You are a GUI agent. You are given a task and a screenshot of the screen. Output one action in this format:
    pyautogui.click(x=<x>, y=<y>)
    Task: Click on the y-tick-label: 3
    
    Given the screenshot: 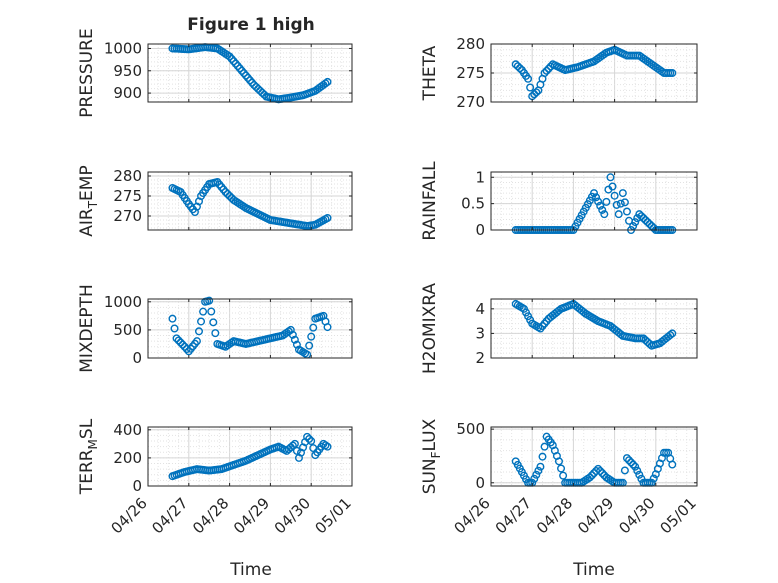 What is the action you would take?
    pyautogui.click(x=480, y=333)
    